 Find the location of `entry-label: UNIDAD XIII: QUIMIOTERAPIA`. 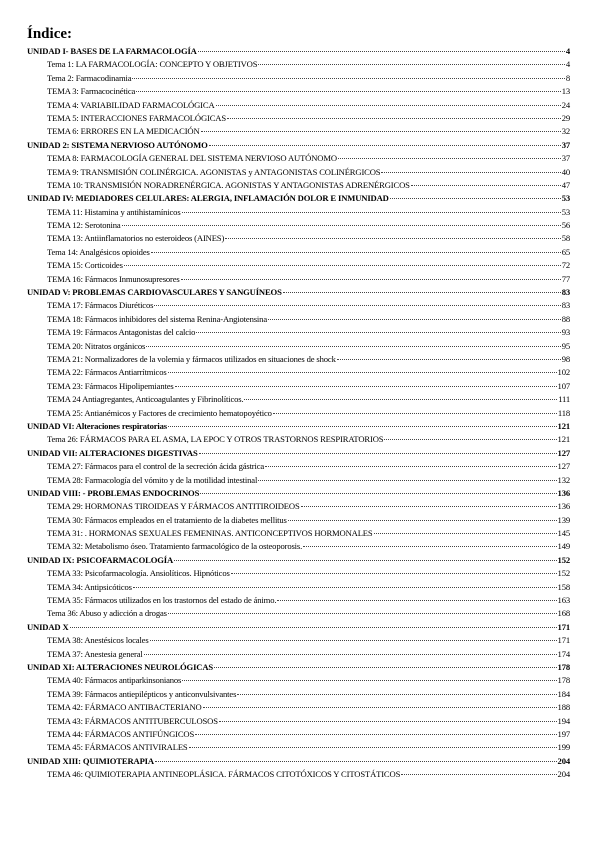

entry-label: UNIDAD XIII: QUIMIOTERAPIA is located at coordinates (90, 760).